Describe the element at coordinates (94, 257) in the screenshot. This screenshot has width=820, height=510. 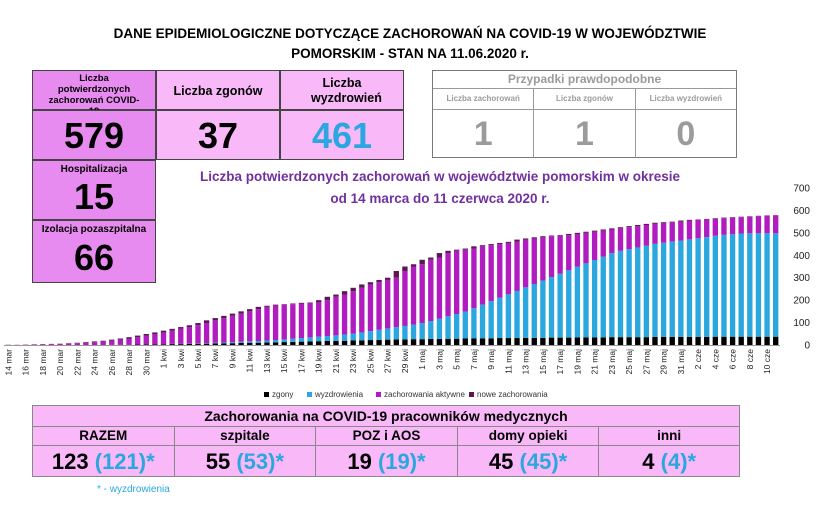
I see `isolation-value: 66` at that location.